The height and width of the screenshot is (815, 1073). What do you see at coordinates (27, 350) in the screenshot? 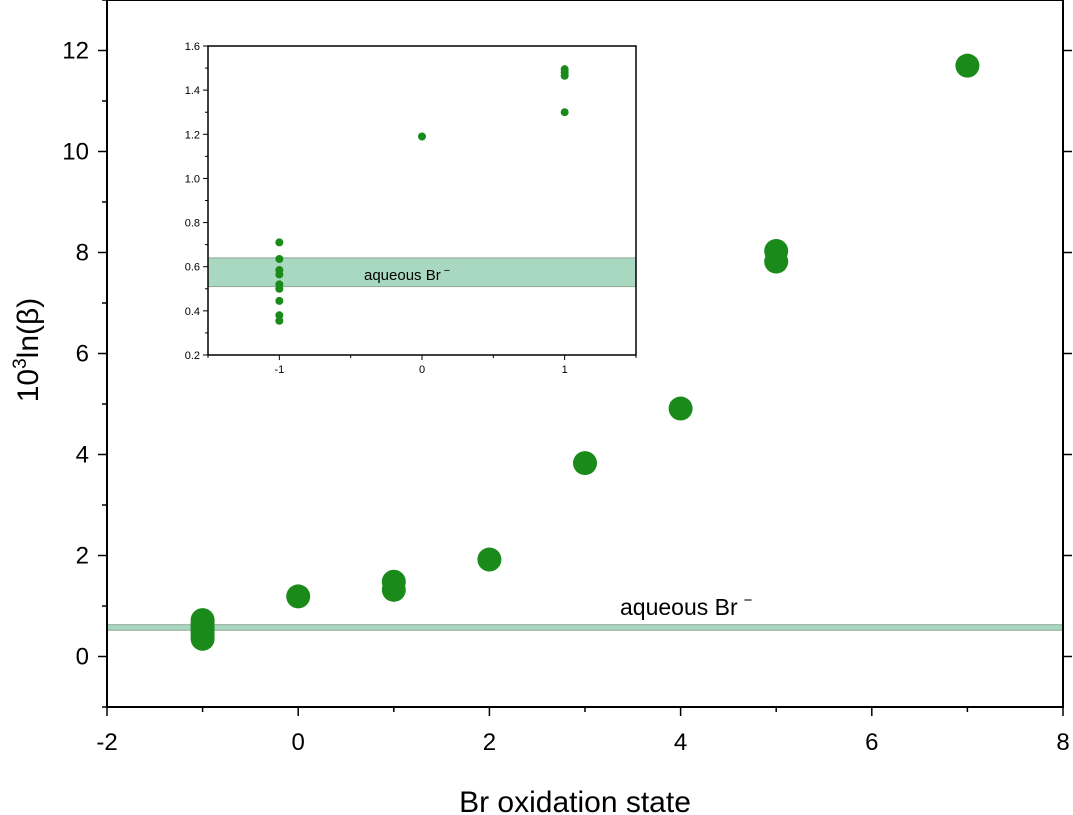
I see `y-axis-title: 103ln(β)` at bounding box center [27, 350].